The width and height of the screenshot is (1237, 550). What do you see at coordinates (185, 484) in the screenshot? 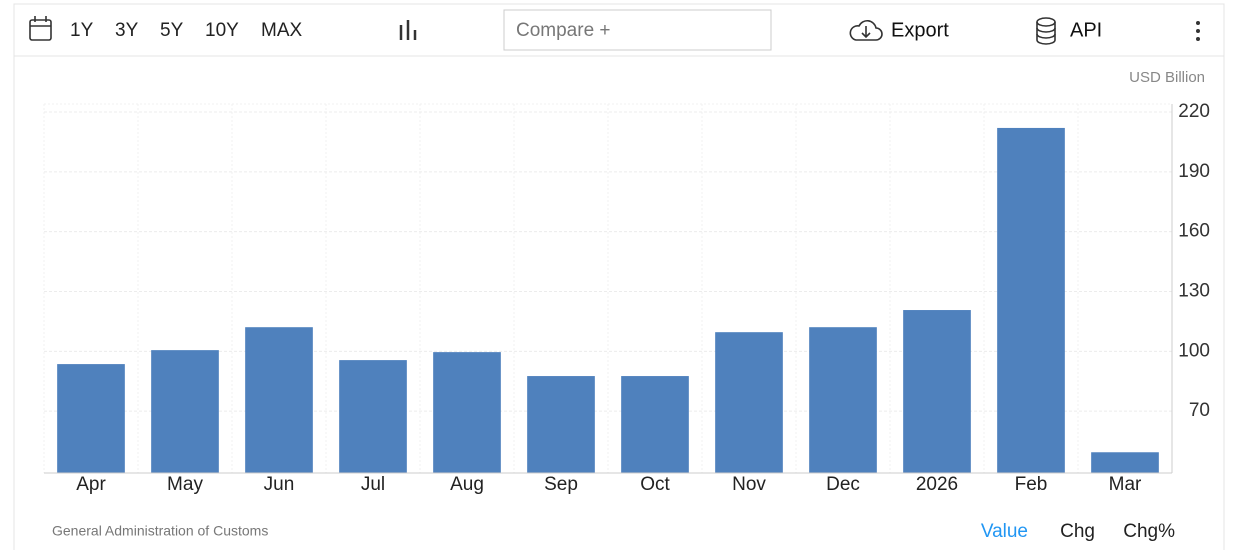
I see `x-tick-label: May` at bounding box center [185, 484].